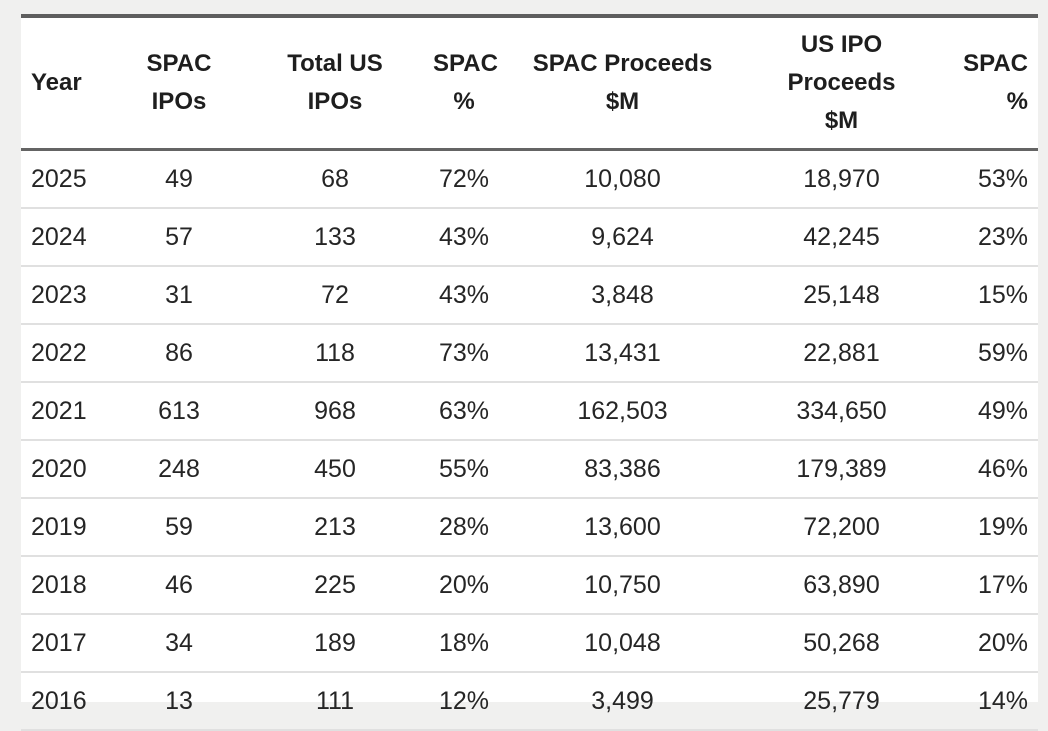 Image resolution: width=1048 pixels, height=731 pixels. Describe the element at coordinates (335, 179) in the screenshot. I see `cell-total-us-ipos: 68` at that location.